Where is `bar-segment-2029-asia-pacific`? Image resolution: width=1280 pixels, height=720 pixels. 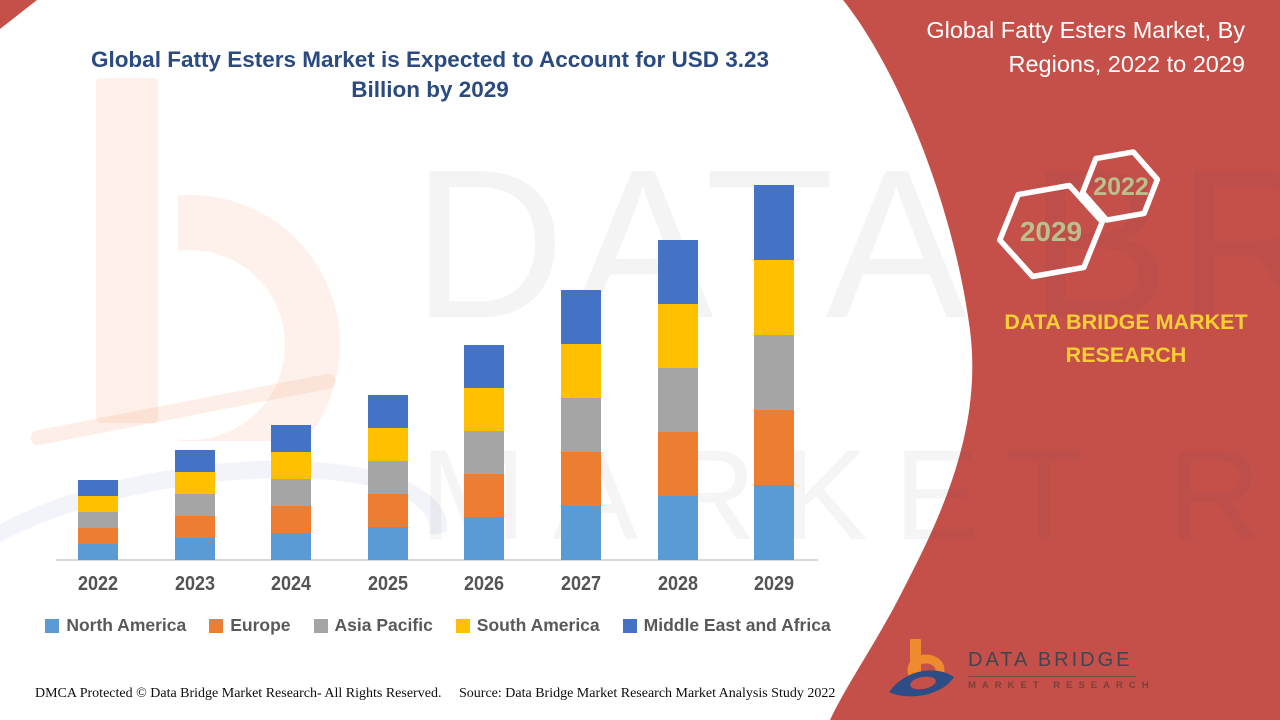 bar-segment-2029-asia-pacific is located at coordinates (774, 372).